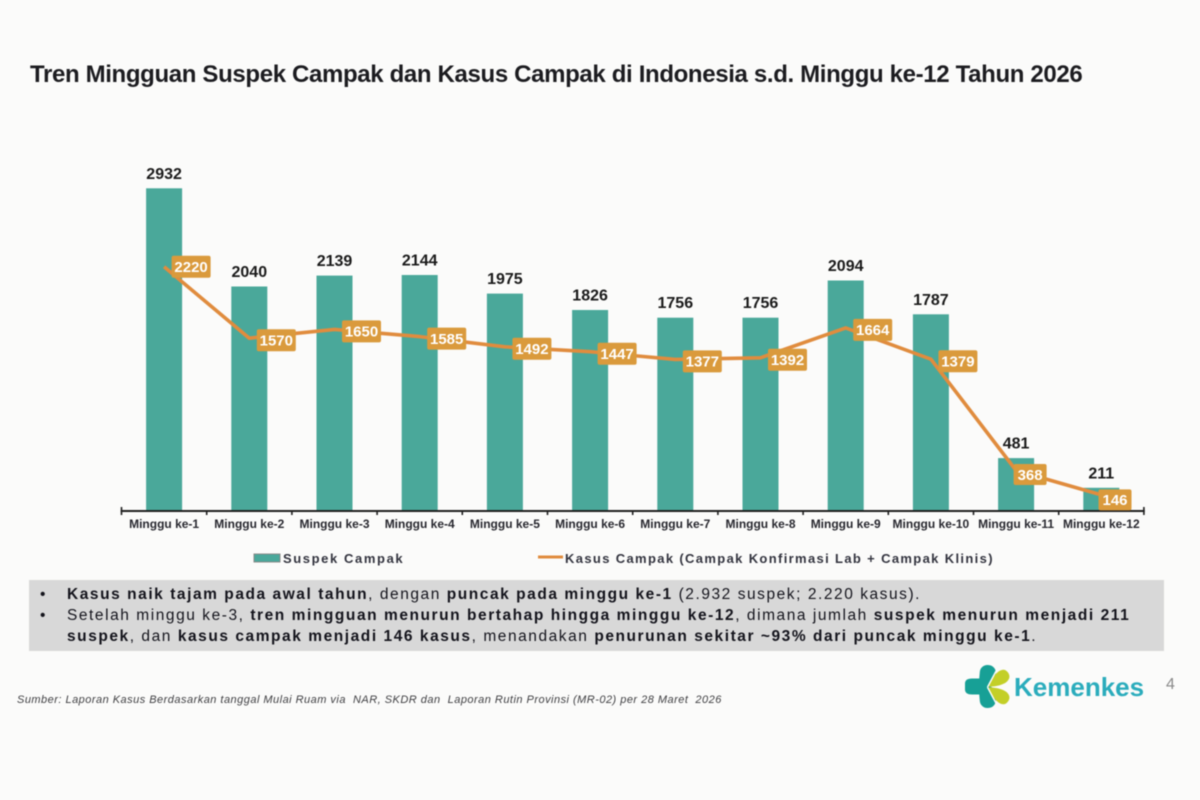 This screenshot has height=800, width=1200. What do you see at coordinates (931, 524) in the screenshot?
I see `svg-text: Minggu ke-10` at bounding box center [931, 524].